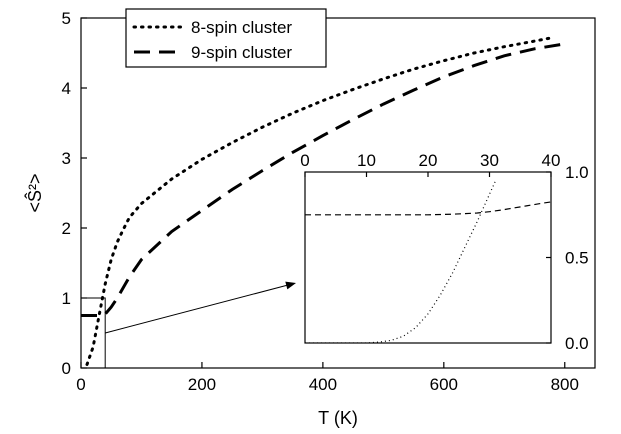 The image size is (621, 434). I want to click on x-tick-label: 0, so click(80, 384).